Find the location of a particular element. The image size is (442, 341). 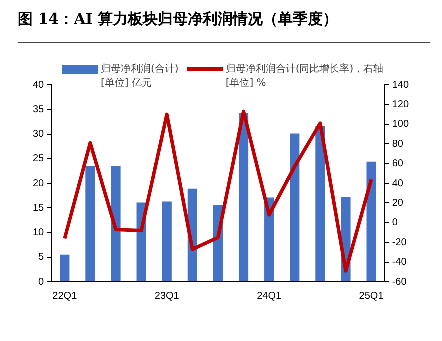

y2-tick-label: 140 is located at coordinates (401, 85).